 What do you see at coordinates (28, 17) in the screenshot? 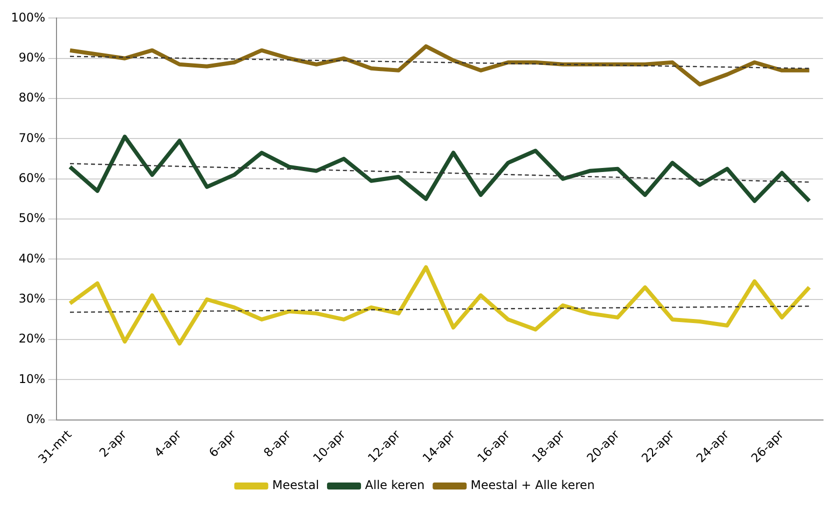
I see `y-tick-label: 100%` at bounding box center [28, 17].